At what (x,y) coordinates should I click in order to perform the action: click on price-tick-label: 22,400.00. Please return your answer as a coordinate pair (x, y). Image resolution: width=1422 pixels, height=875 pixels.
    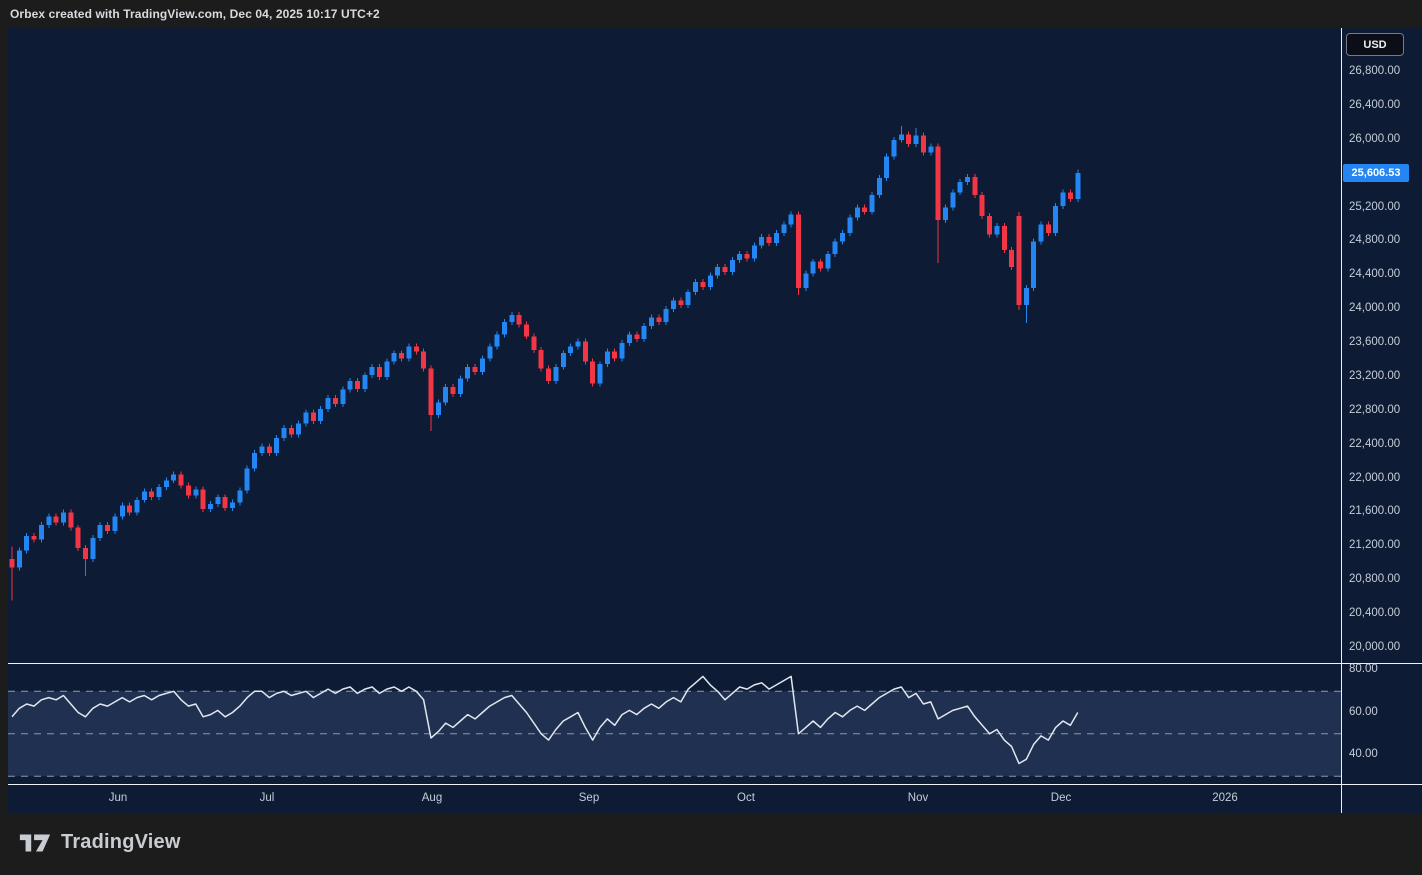
    Looking at the image, I should click on (1375, 443).